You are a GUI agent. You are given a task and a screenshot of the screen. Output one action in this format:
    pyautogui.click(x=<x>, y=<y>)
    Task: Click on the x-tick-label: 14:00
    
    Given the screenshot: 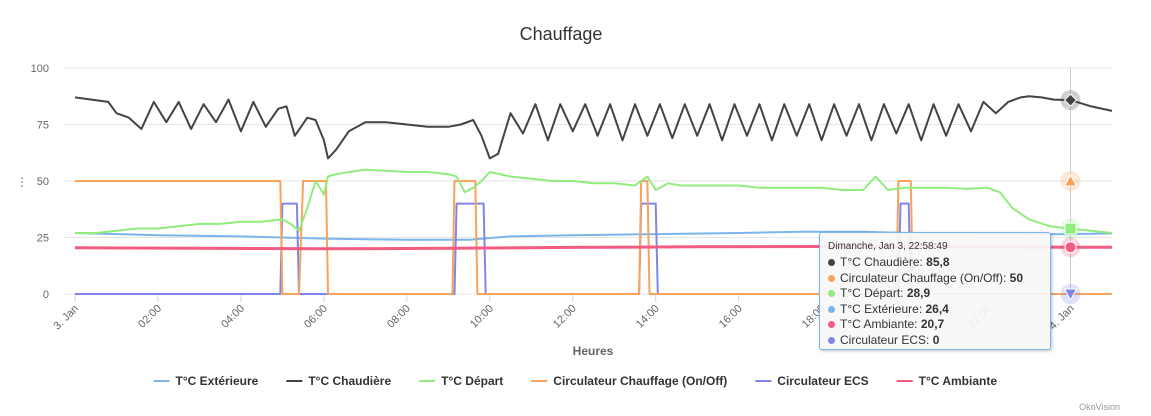 What is the action you would take?
    pyautogui.click(x=648, y=317)
    